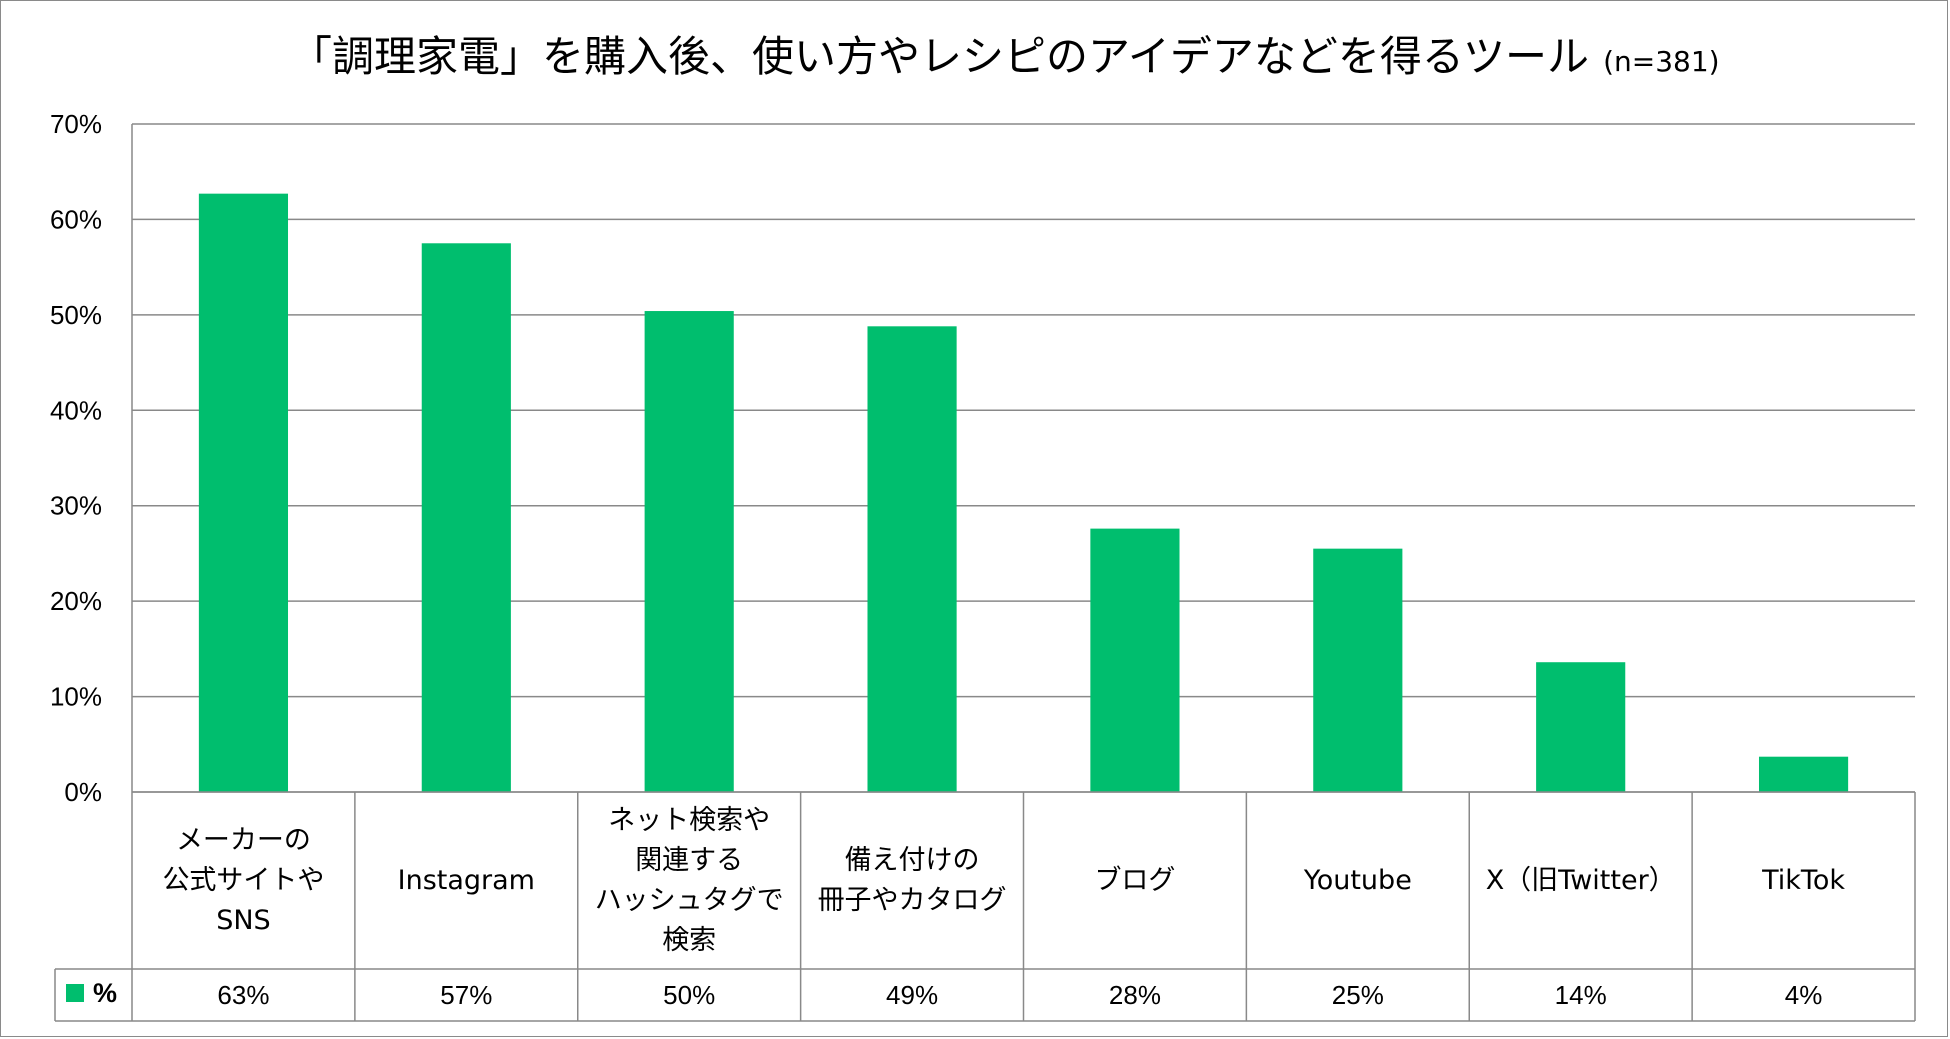 This screenshot has height=1039, width=1950. Describe the element at coordinates (83, 792) in the screenshot. I see `y-tick-label: 0%` at that location.